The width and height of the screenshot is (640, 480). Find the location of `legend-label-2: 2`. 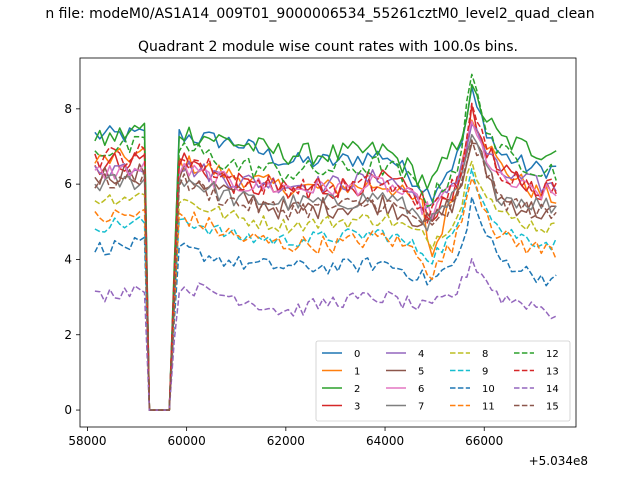

legend-label-2: 2 is located at coordinates (357, 389).